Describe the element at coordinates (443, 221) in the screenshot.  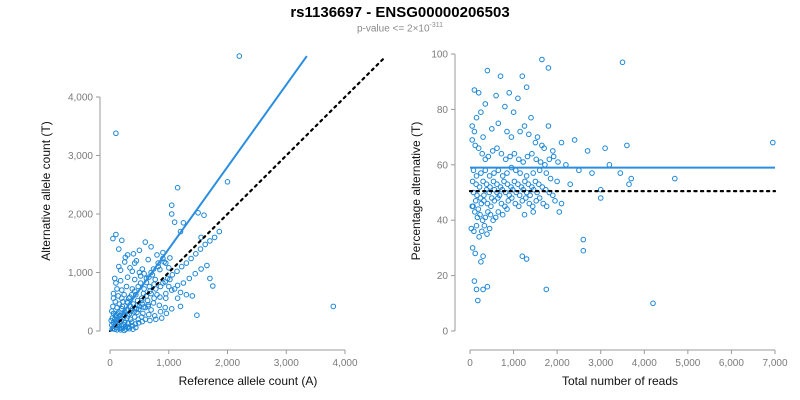
I see `y-tick-label: 40` at that location.